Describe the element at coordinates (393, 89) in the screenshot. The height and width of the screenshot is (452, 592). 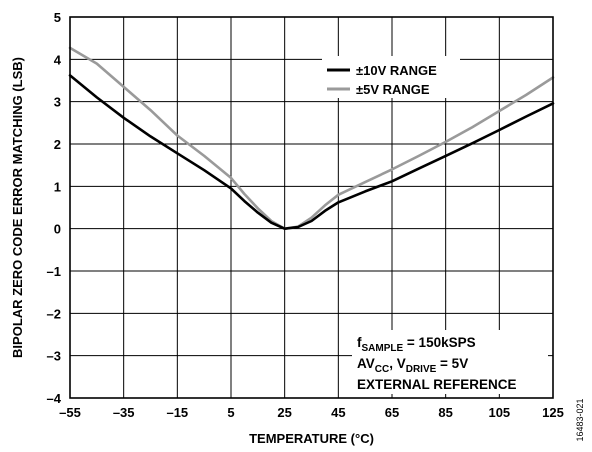
I see `legend-label-5v: ±5V RANGE` at that location.